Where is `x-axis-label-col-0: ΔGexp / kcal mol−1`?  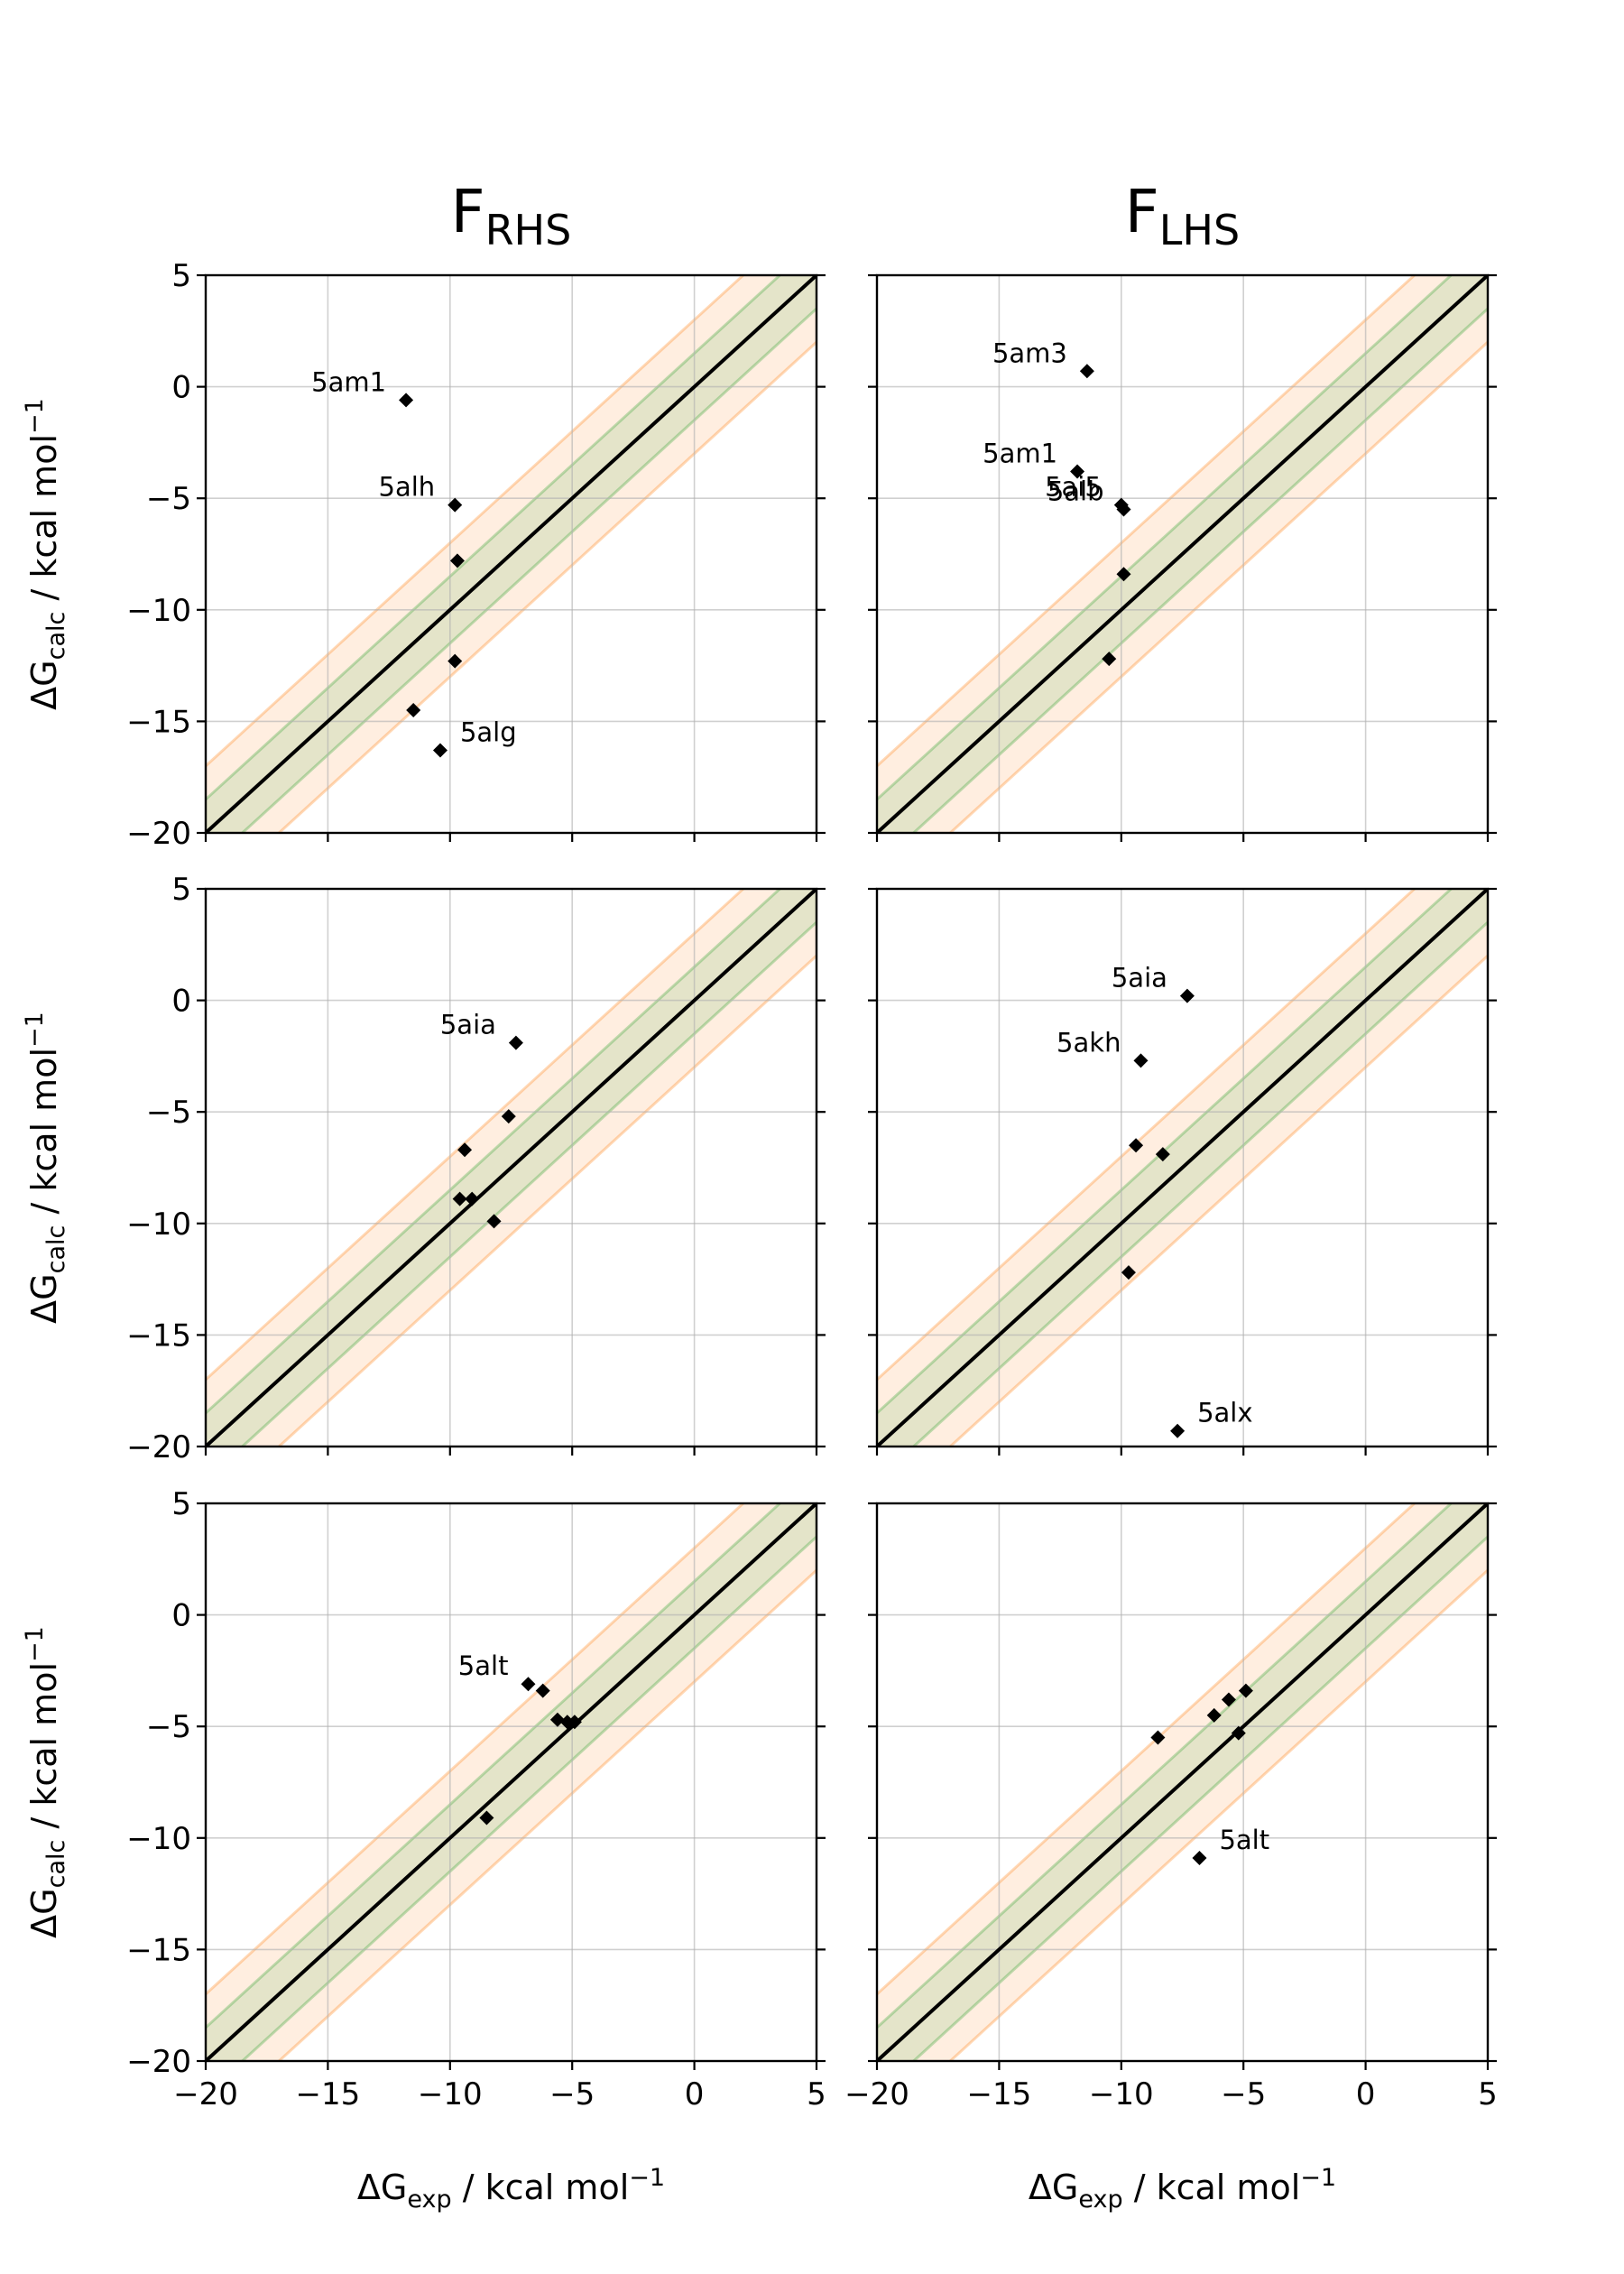
x-axis-label-col-0: ΔGexp / kcal mol−1 is located at coordinates (511, 2189).